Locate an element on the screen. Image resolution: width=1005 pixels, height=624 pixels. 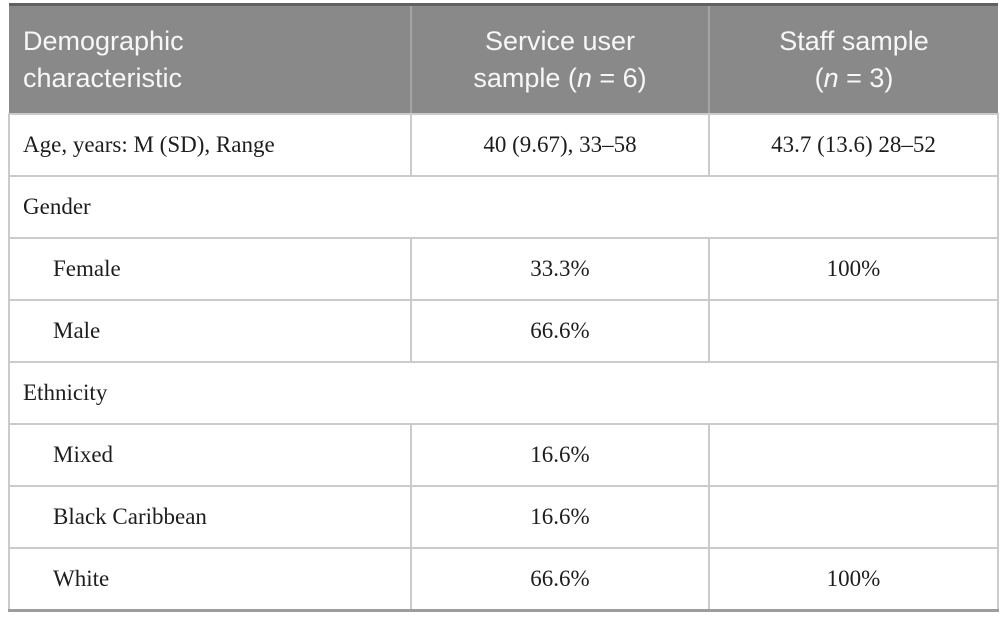
header-col2-line1: Service user is located at coordinates (560, 40).